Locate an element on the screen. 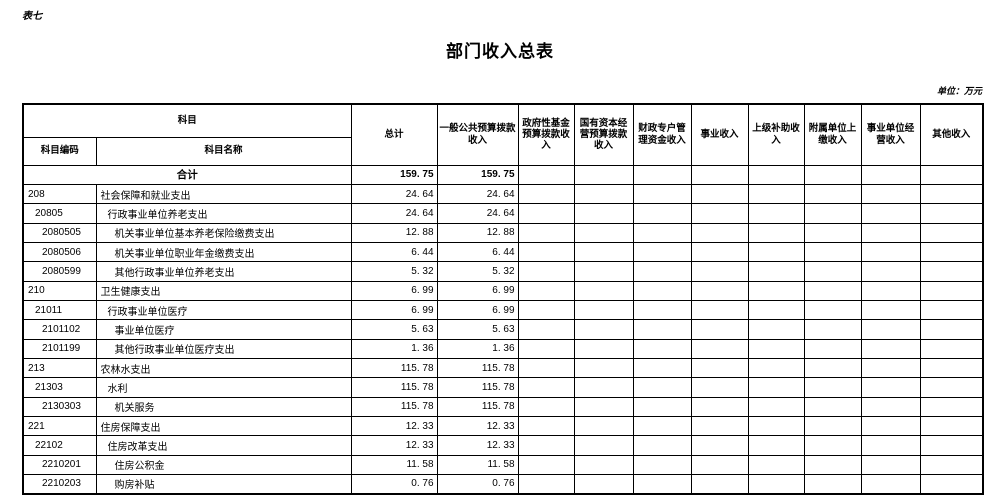 Image resolution: width=1000 pixels, height=501 pixels. value-cell: 5. 63 is located at coordinates (394, 329).